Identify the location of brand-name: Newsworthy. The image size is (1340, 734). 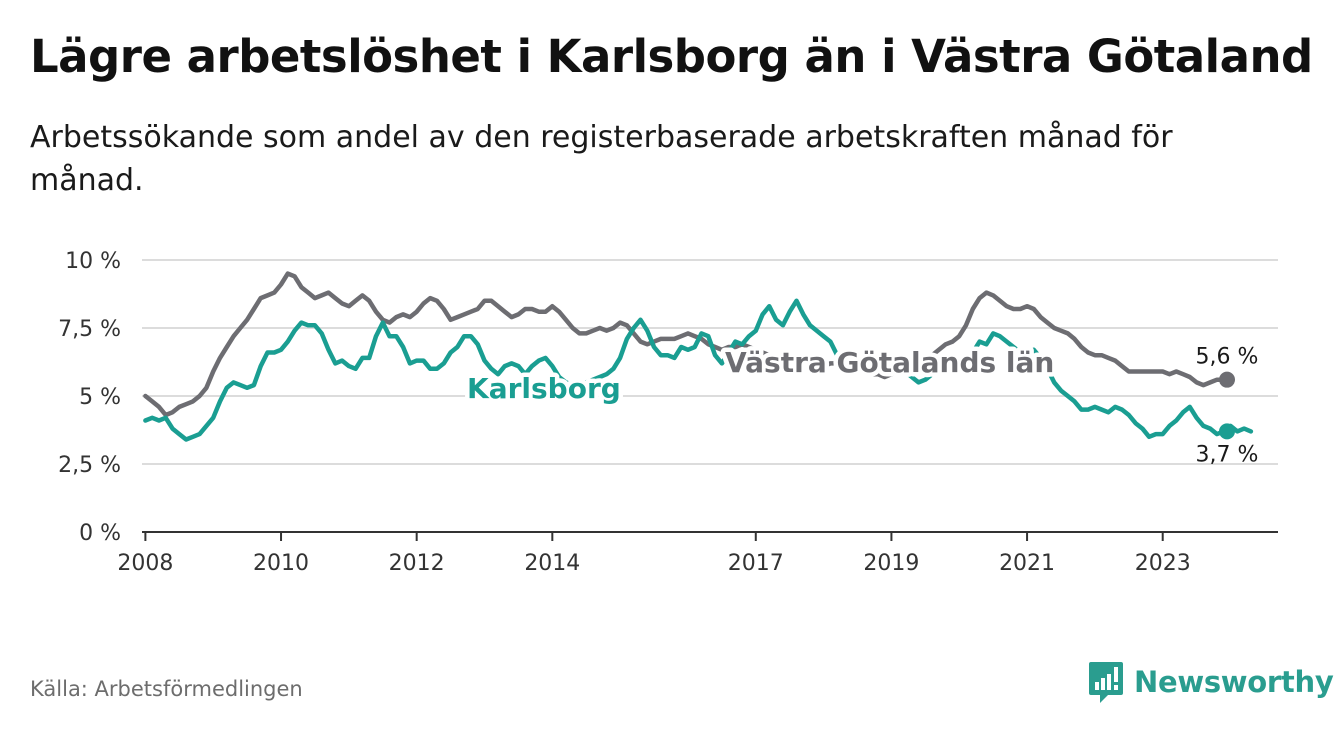
(1234, 682).